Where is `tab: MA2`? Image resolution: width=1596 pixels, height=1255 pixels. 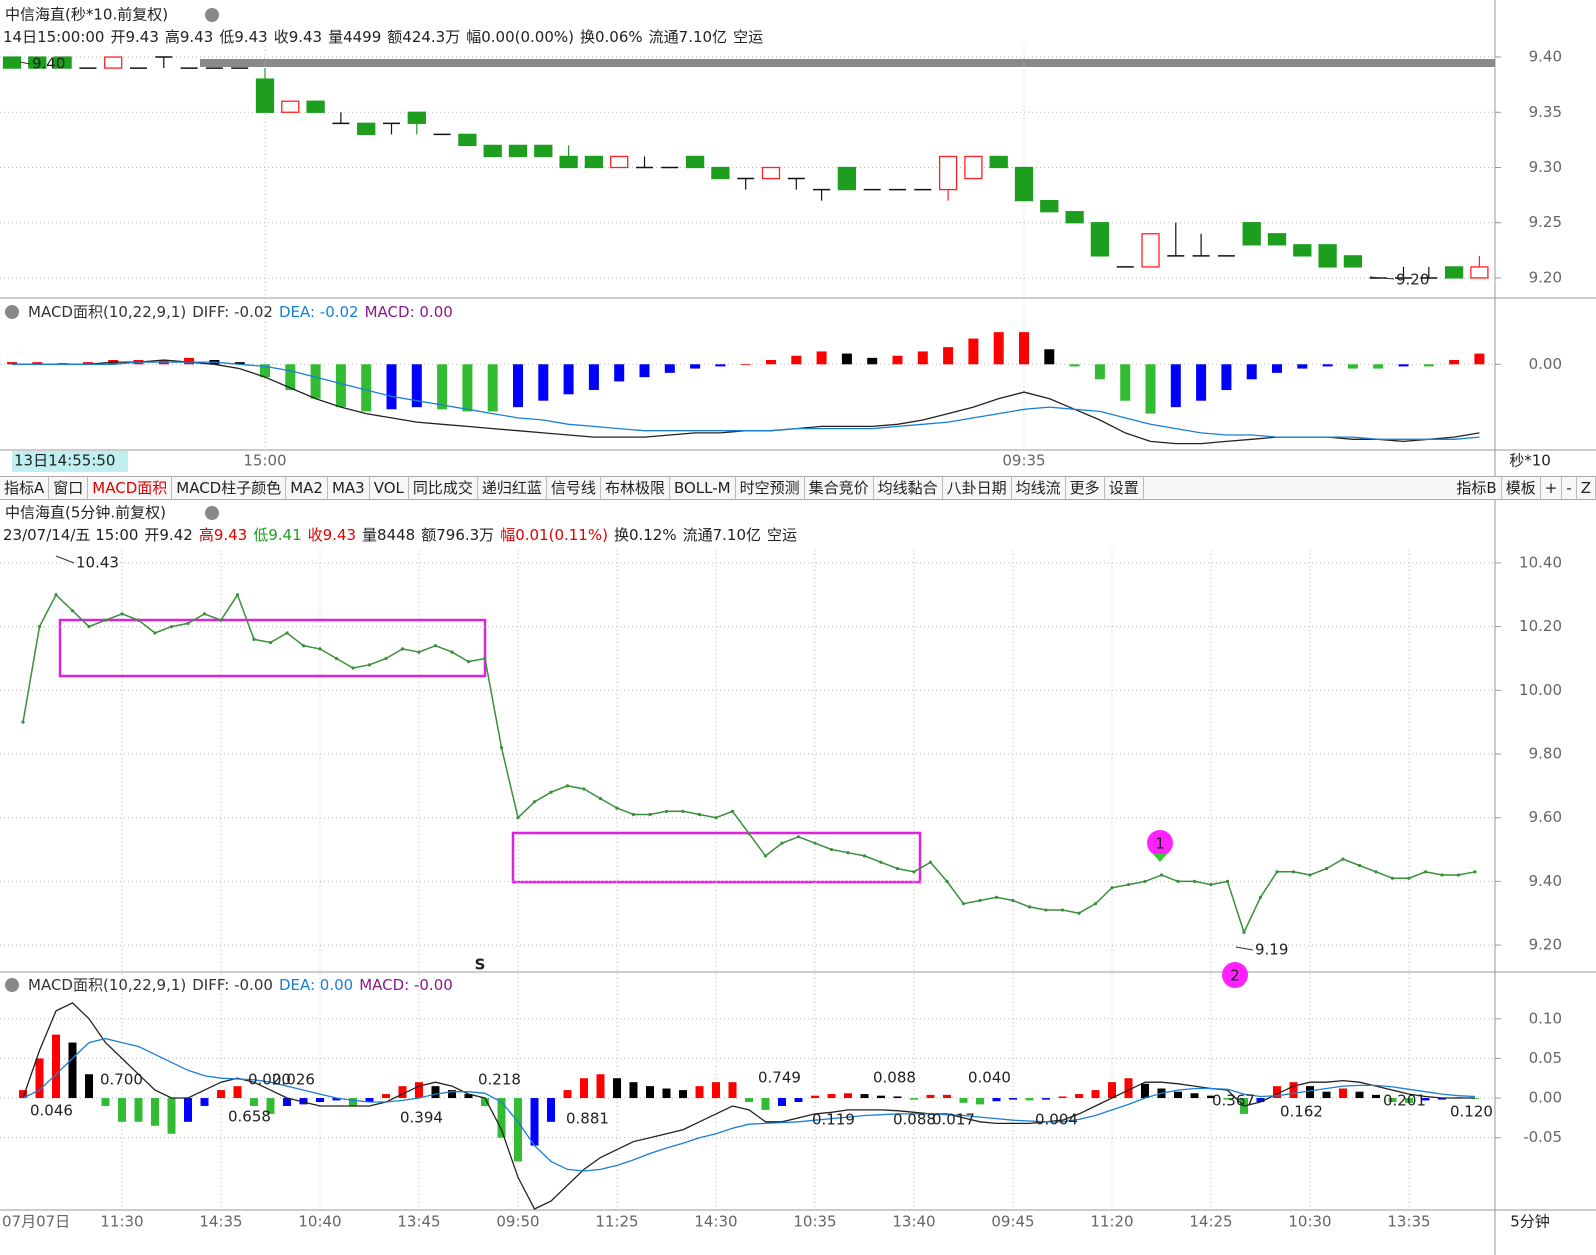
tab: MA2 is located at coordinates (307, 488).